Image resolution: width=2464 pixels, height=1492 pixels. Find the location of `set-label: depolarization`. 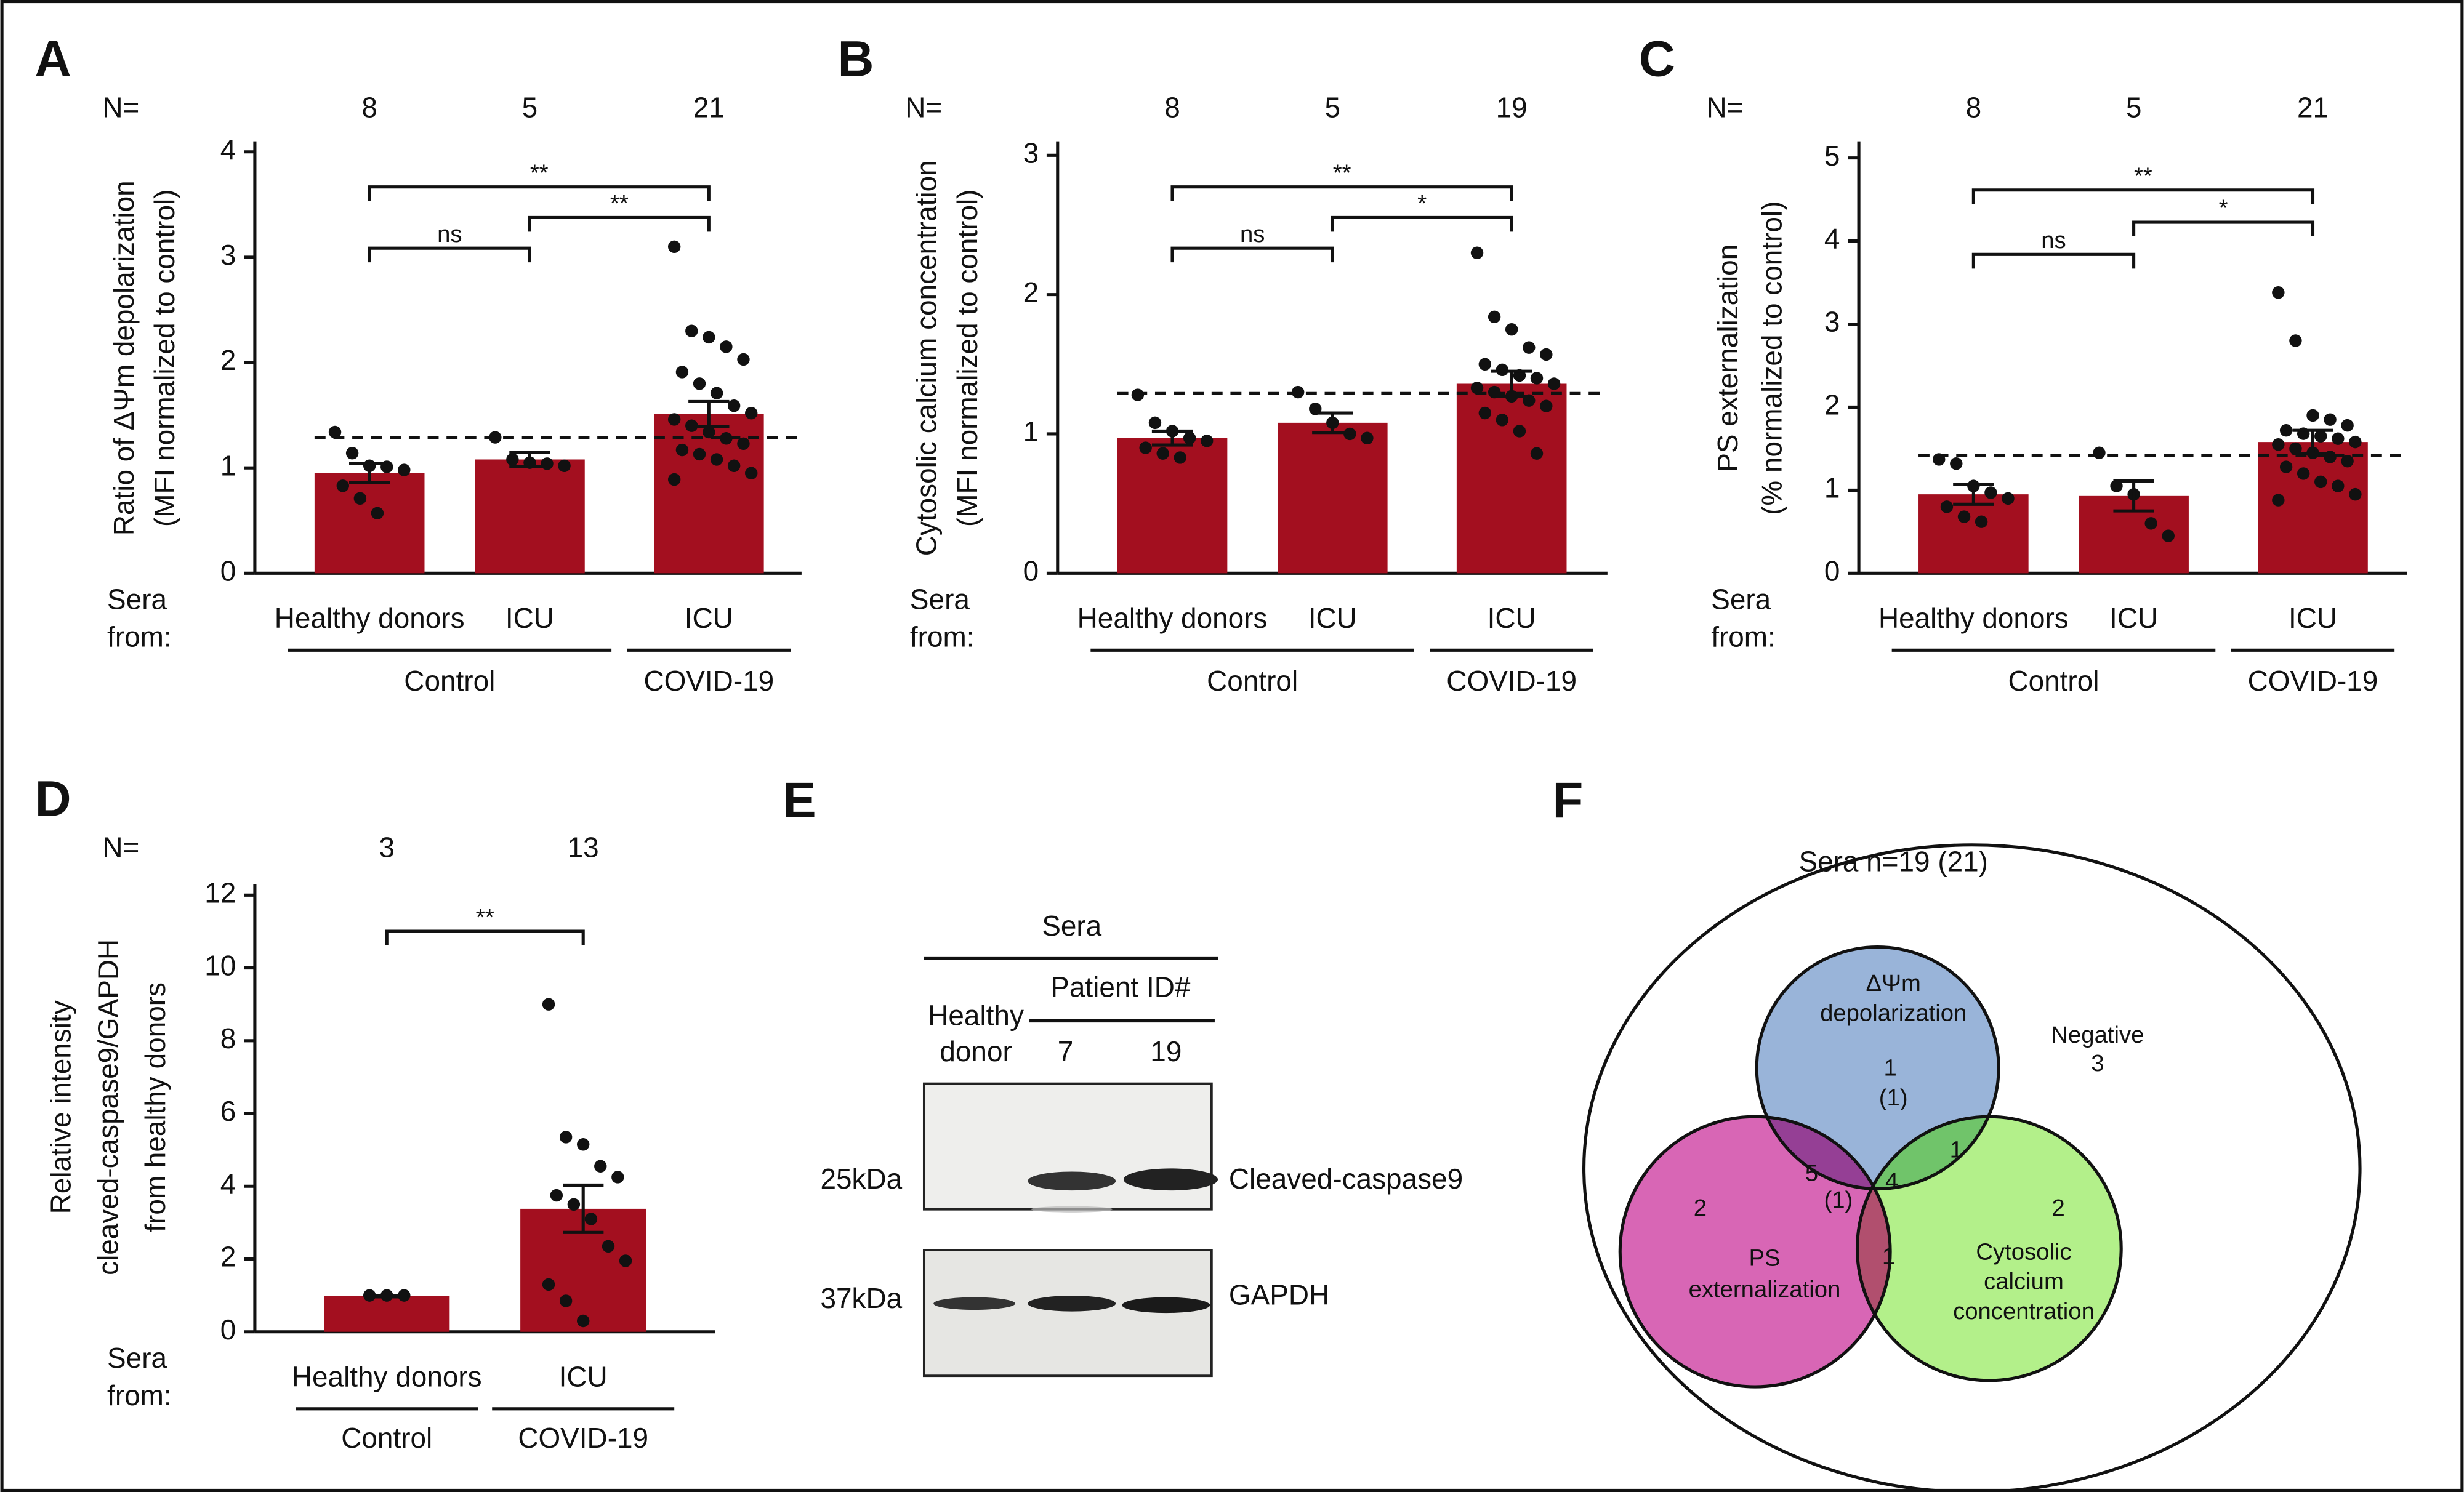

set-label: depolarization is located at coordinates (1893, 1013).